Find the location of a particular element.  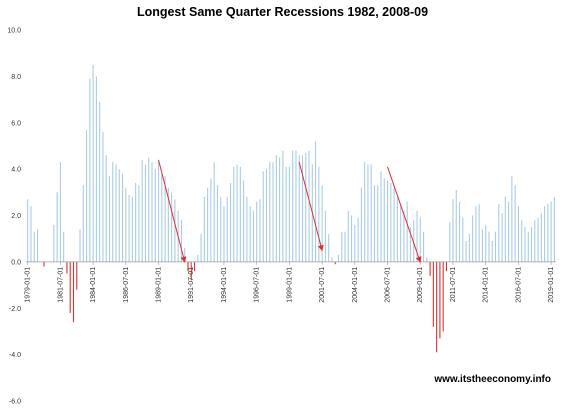

y-tick-label: 6.0 is located at coordinates (16, 123).